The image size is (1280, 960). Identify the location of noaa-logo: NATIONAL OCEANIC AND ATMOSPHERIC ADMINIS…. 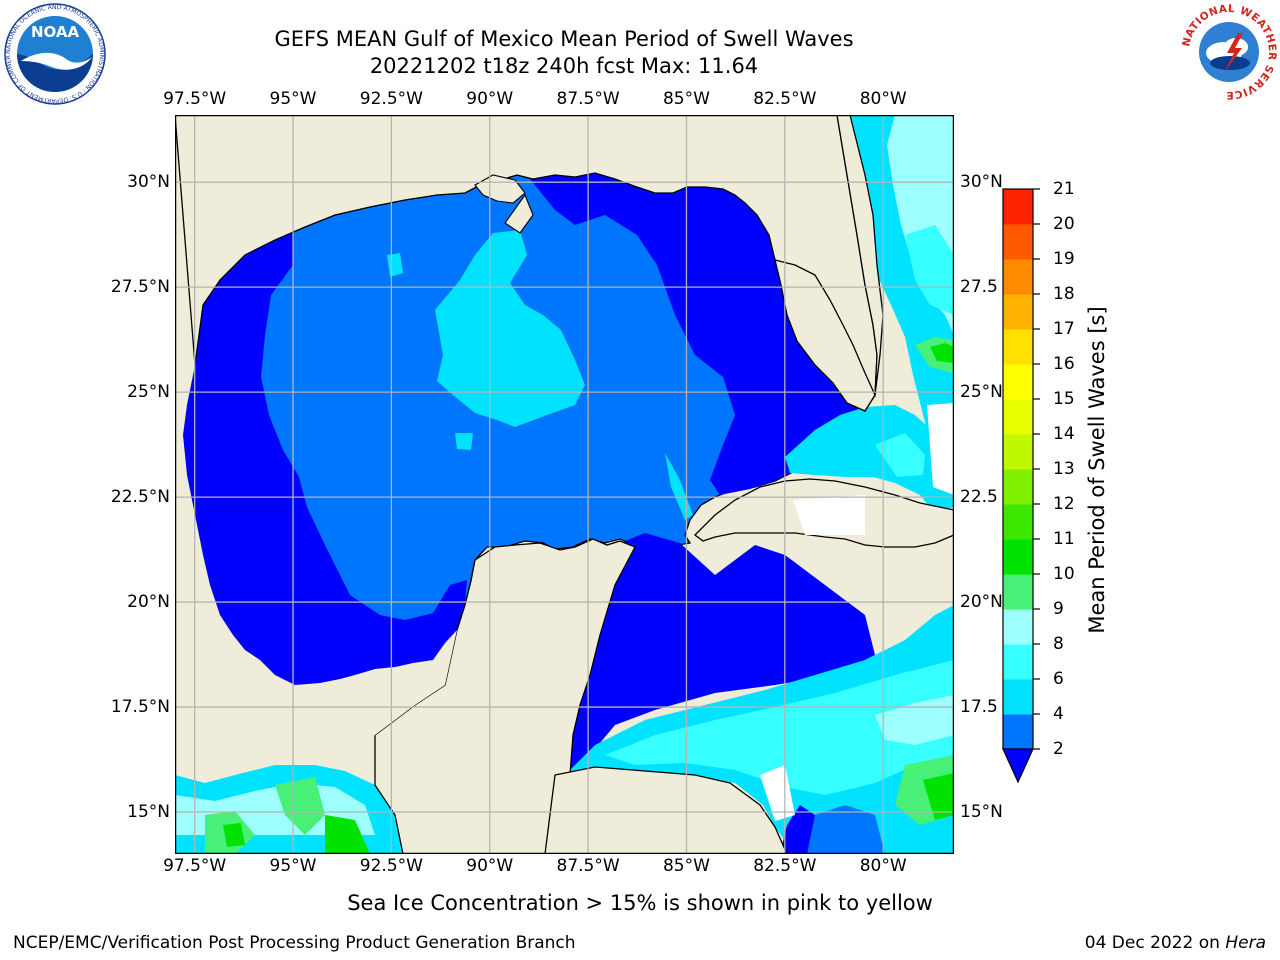
(55, 54).